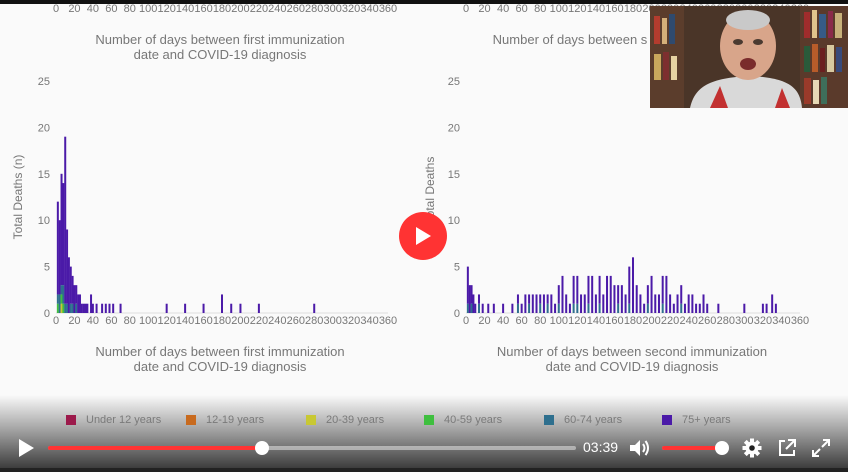 Image resolution: width=848 pixels, height=472 pixels. What do you see at coordinates (235, 420) in the screenshot?
I see `legend-label: 12-19 years` at bounding box center [235, 420].